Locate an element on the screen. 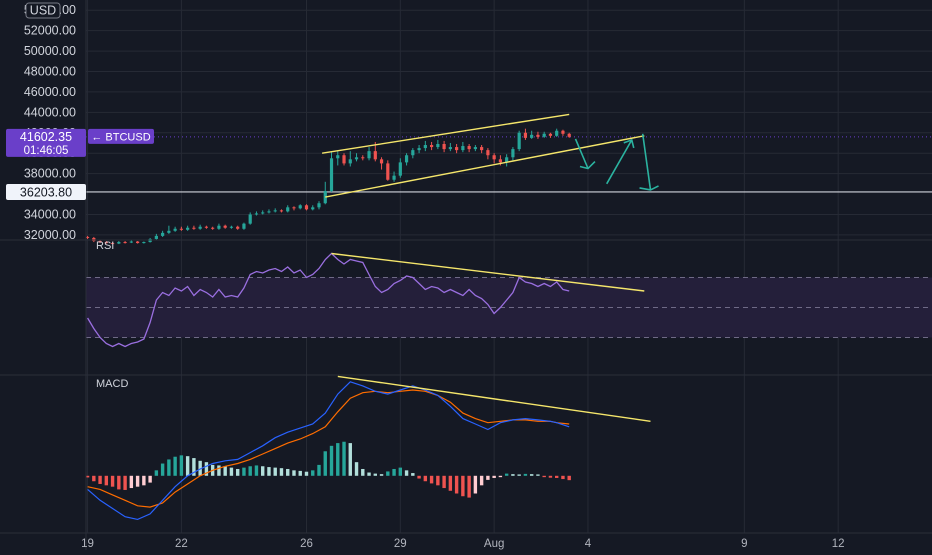 Image resolution: width=932 pixels, height=555 pixels. macd-signal-line is located at coordinates (328, 448).